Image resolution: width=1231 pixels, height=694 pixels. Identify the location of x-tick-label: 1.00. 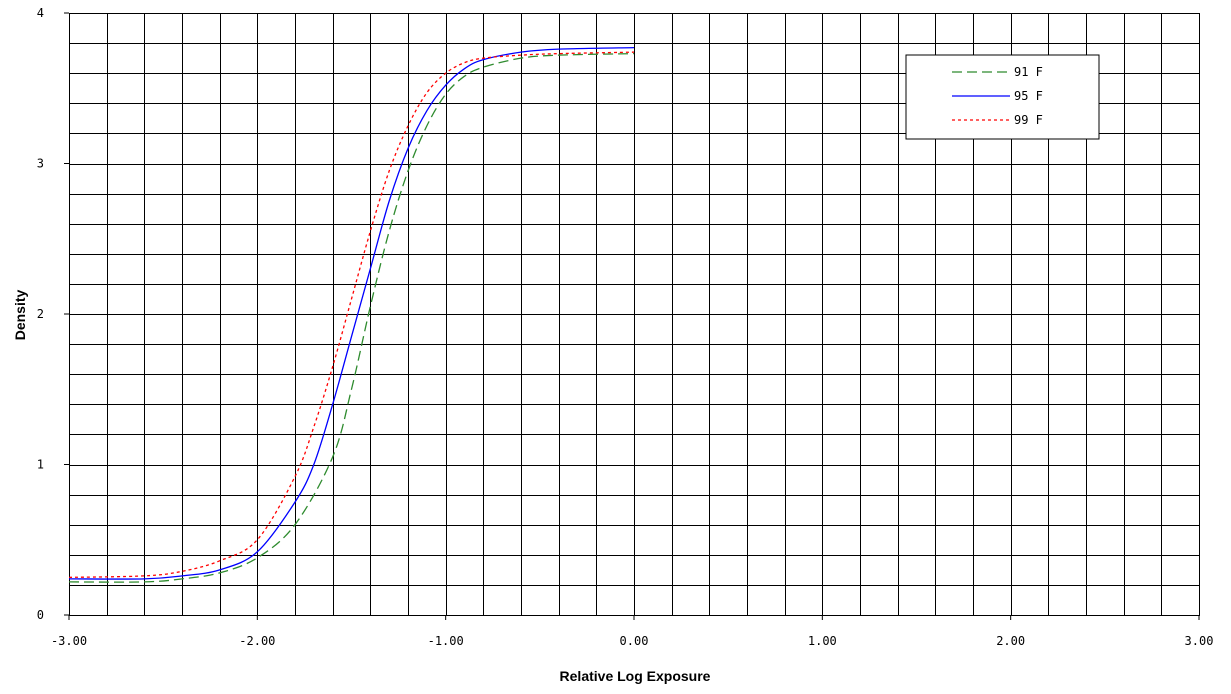
(822, 641).